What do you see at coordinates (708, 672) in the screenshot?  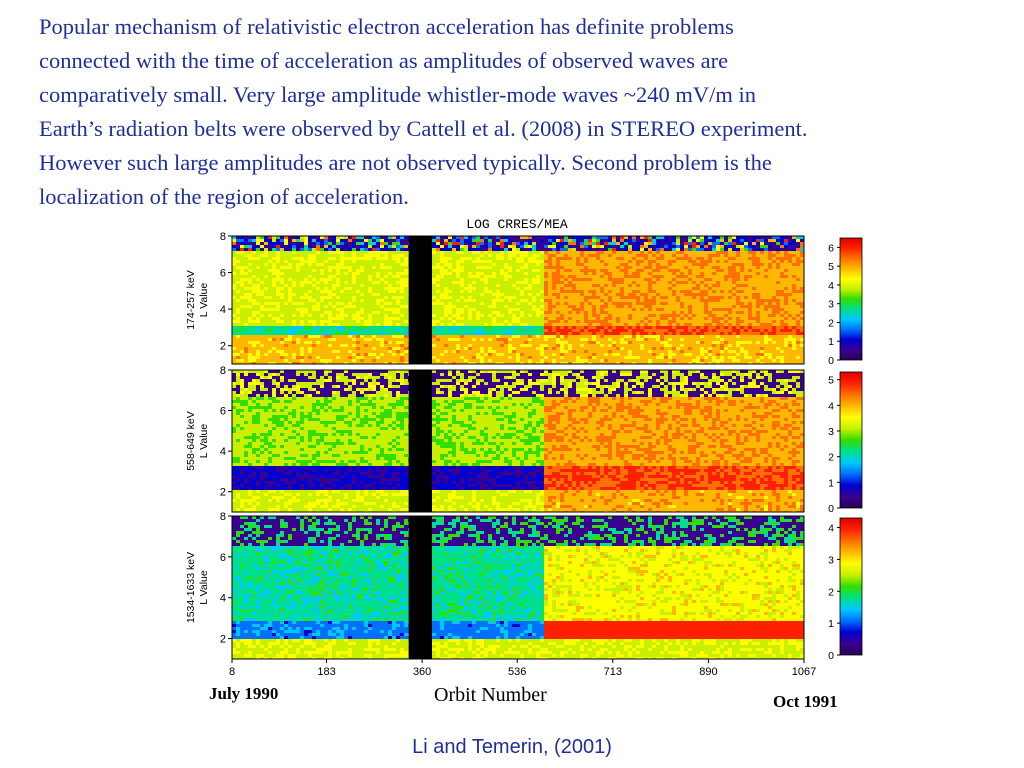 I see `x-tick-6: 890` at bounding box center [708, 672].